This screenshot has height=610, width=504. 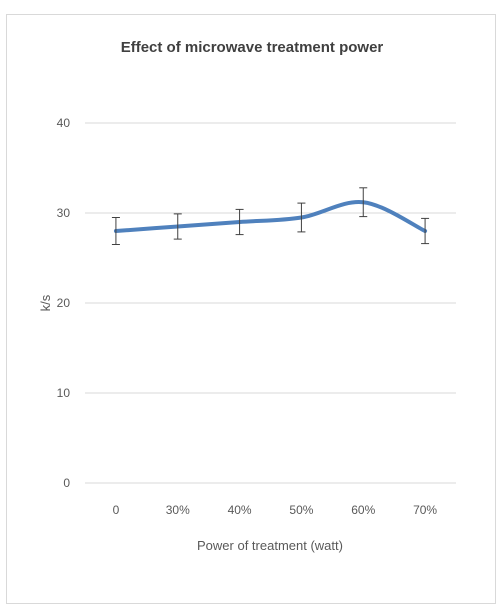 What do you see at coordinates (64, 393) in the screenshot?
I see `y-tick-10: 10` at bounding box center [64, 393].